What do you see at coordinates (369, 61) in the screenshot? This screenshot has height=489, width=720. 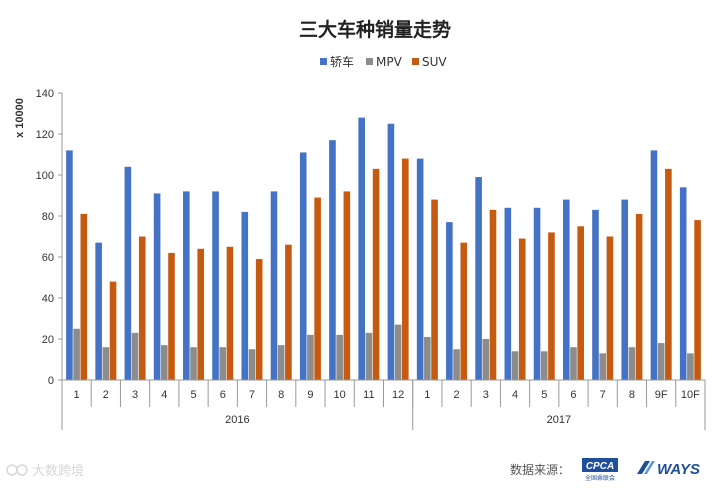 I see `legend-swatch-MPV` at bounding box center [369, 61].